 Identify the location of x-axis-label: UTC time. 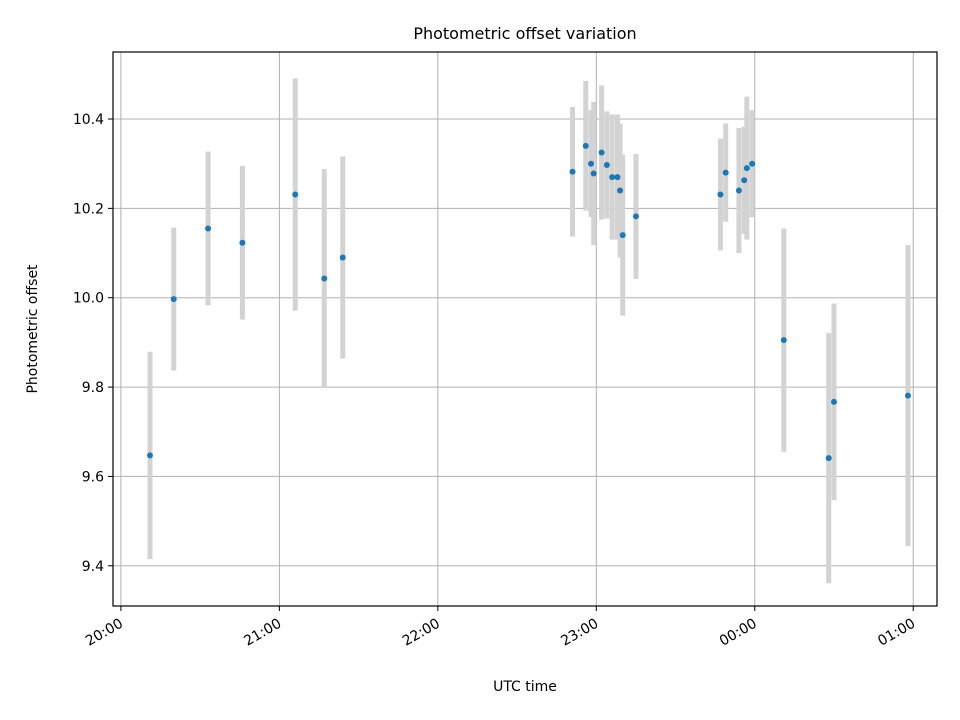
(525, 687).